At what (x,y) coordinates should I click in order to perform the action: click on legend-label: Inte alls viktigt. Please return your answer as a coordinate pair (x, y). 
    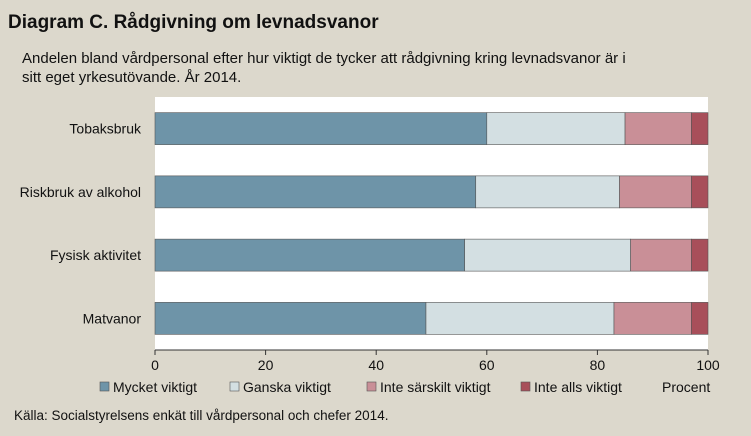
    Looking at the image, I should click on (578, 387).